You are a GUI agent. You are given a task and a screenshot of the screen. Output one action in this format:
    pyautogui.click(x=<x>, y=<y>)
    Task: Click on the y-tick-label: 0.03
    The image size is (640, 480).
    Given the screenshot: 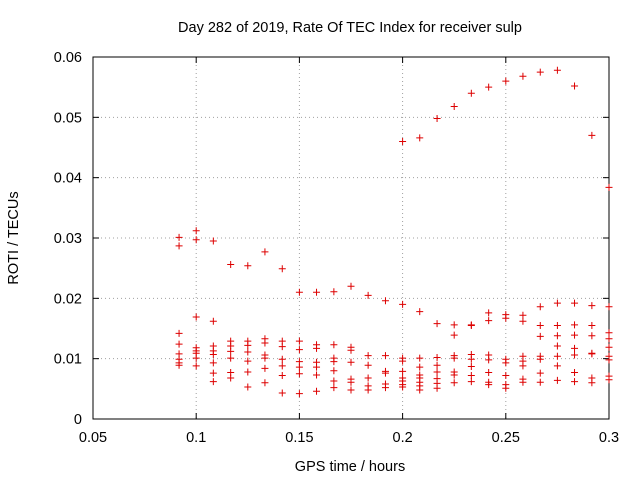 What is the action you would take?
    pyautogui.click(x=68, y=239)
    